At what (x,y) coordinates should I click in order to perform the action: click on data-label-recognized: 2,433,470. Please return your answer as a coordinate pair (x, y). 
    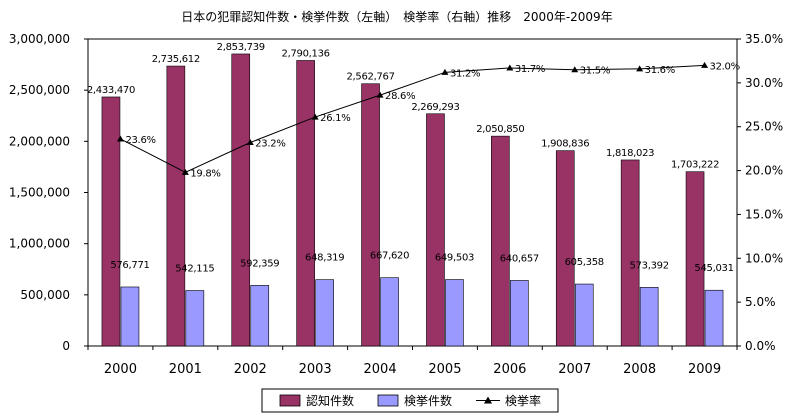
    Looking at the image, I should click on (111, 90).